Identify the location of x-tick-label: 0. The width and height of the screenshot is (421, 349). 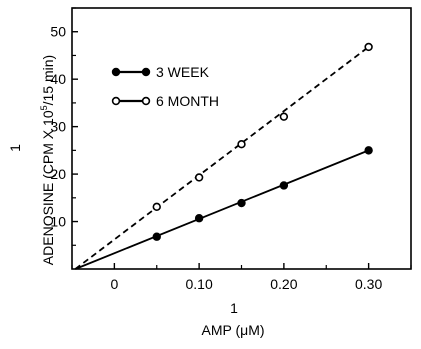
(114, 284).